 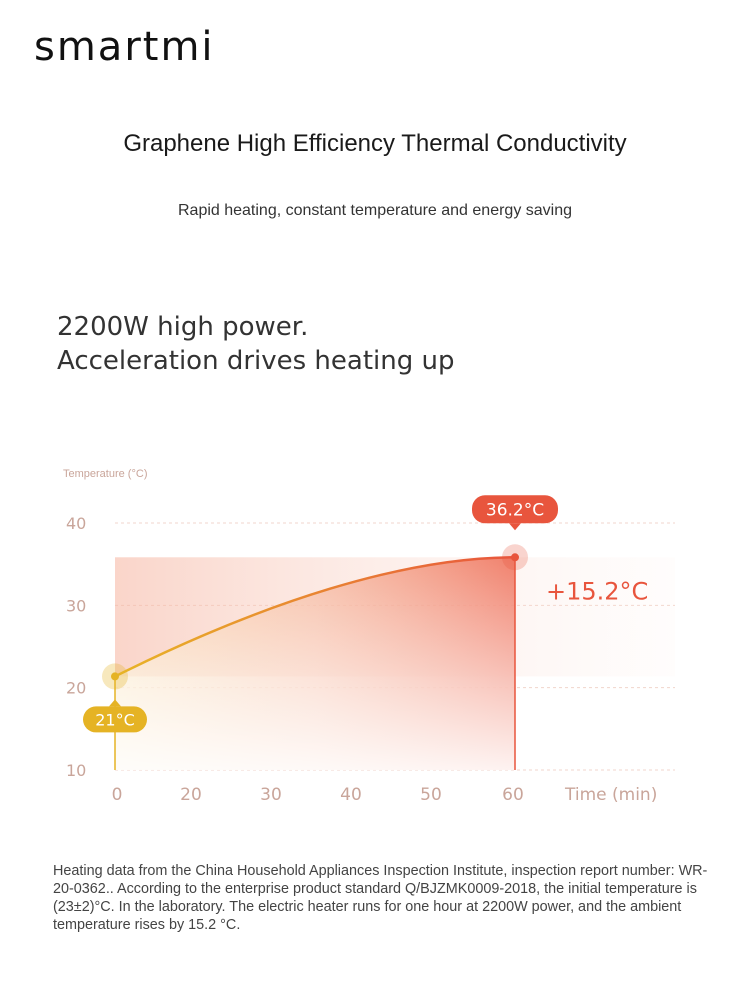 I want to click on x-tick-30: 30, so click(x=271, y=795).